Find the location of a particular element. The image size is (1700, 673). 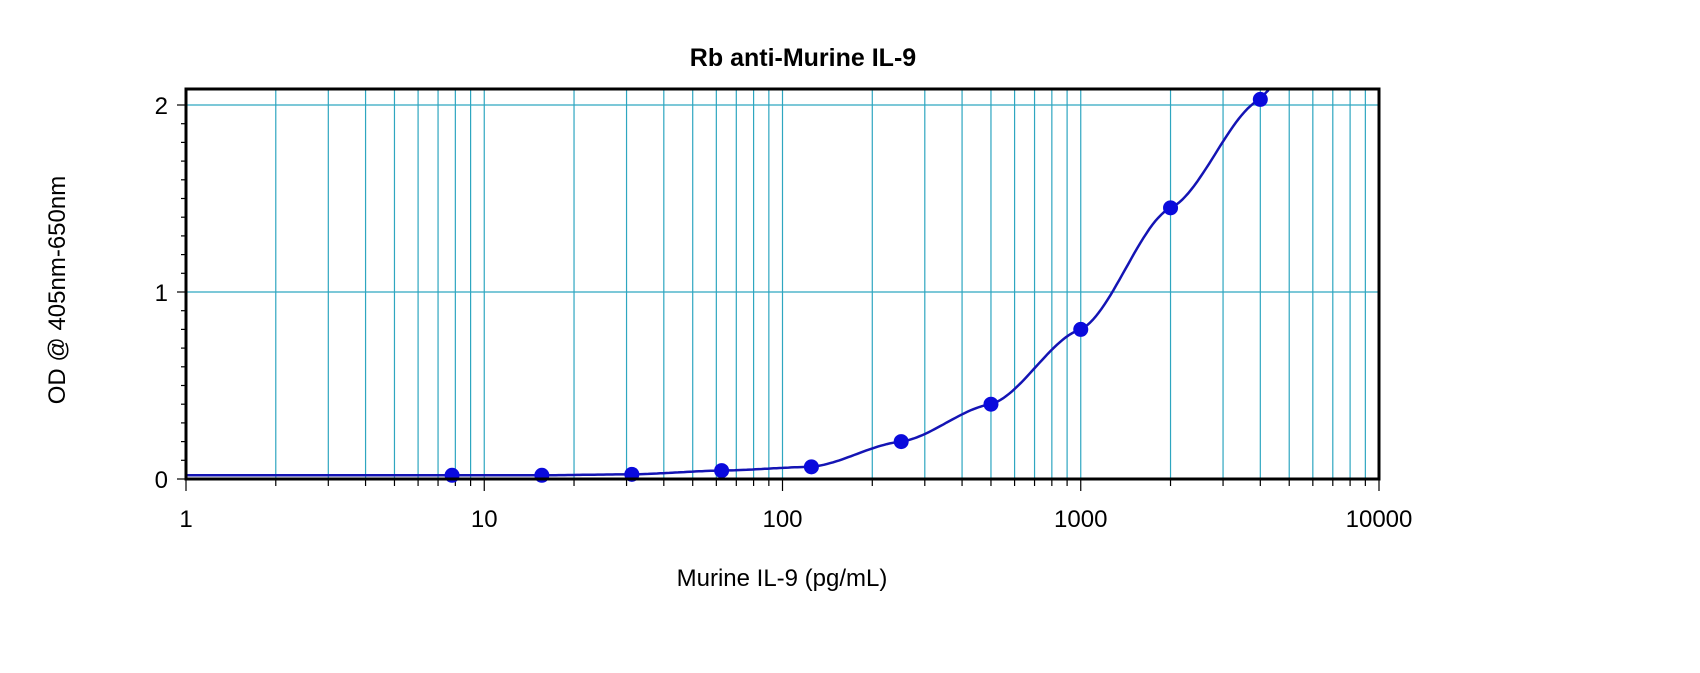

x-tick-label: 100 is located at coordinates (782, 519).